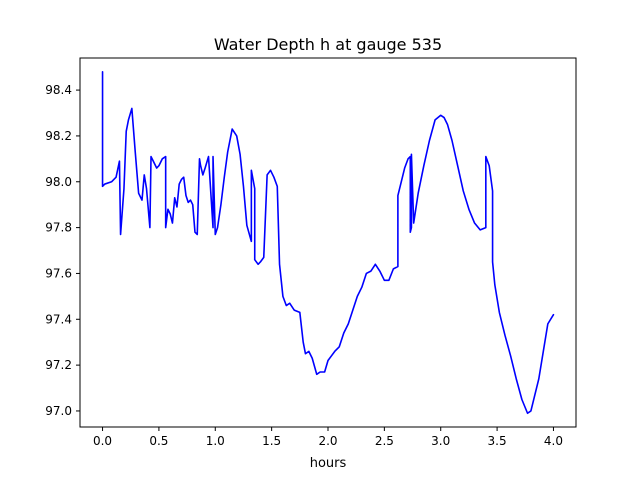 The width and height of the screenshot is (640, 484). I want to click on y-tick-label: 97.8, so click(58, 228).